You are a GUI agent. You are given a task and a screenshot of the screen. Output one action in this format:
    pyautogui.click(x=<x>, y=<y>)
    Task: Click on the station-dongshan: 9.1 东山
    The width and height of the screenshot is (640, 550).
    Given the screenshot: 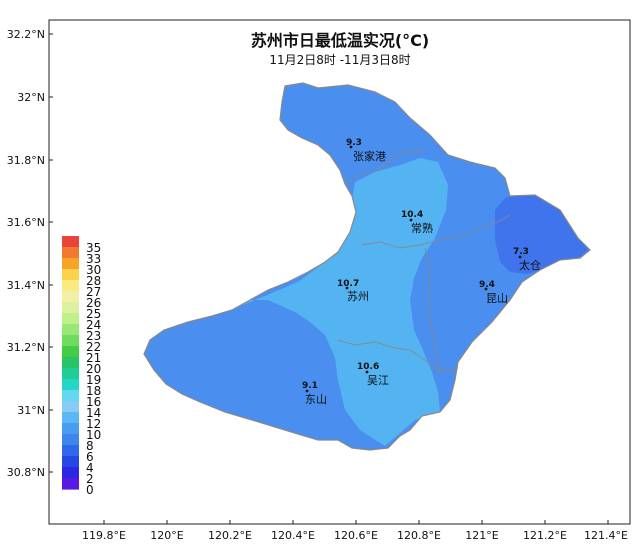 What is the action you would take?
    pyautogui.click(x=314, y=393)
    